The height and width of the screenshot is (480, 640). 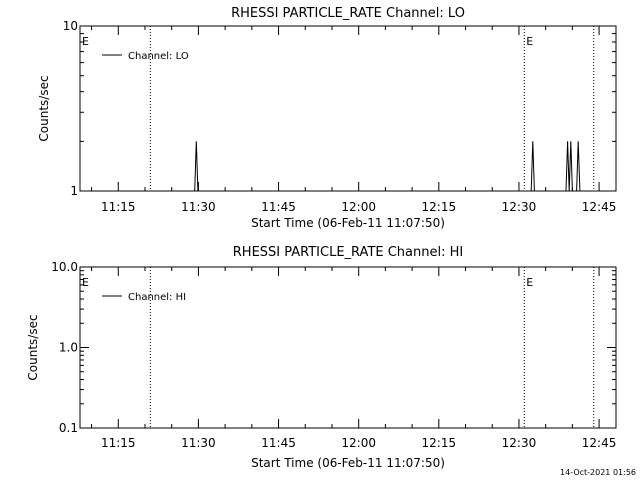 What do you see at coordinates (74, 191) in the screenshot?
I see `y-tick-label: 1` at bounding box center [74, 191].